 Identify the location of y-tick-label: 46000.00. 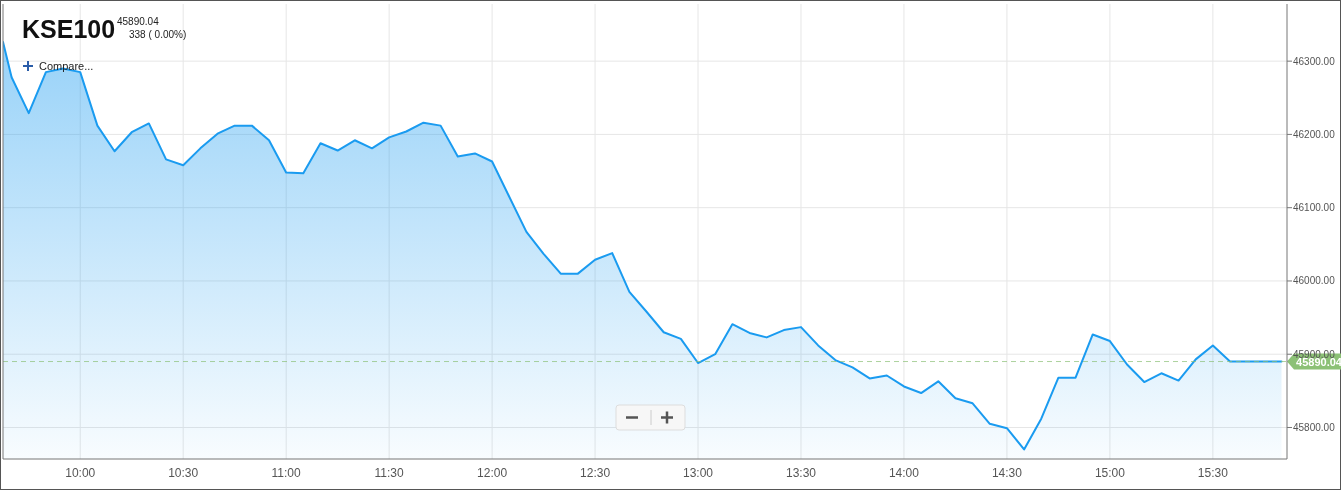
(1314, 281).